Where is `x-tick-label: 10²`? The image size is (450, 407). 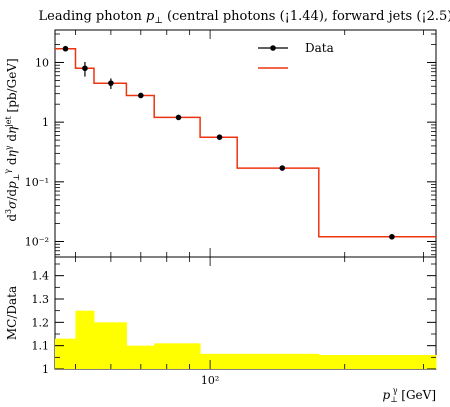 x-tick-label: 10² is located at coordinates (210, 380).